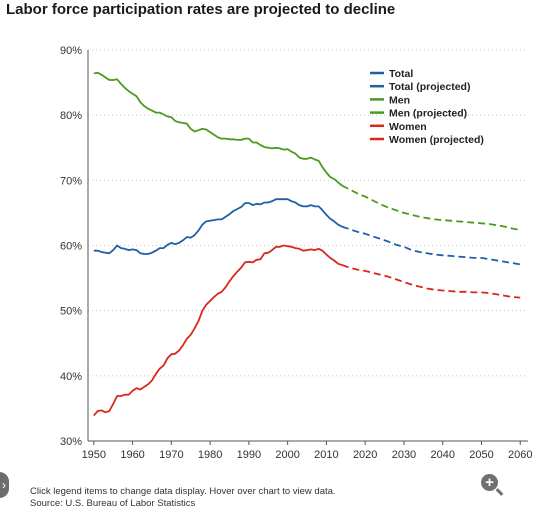 The height and width of the screenshot is (514, 557). Describe the element at coordinates (71, 116) in the screenshot. I see `y-tick-label: 80%` at that location.